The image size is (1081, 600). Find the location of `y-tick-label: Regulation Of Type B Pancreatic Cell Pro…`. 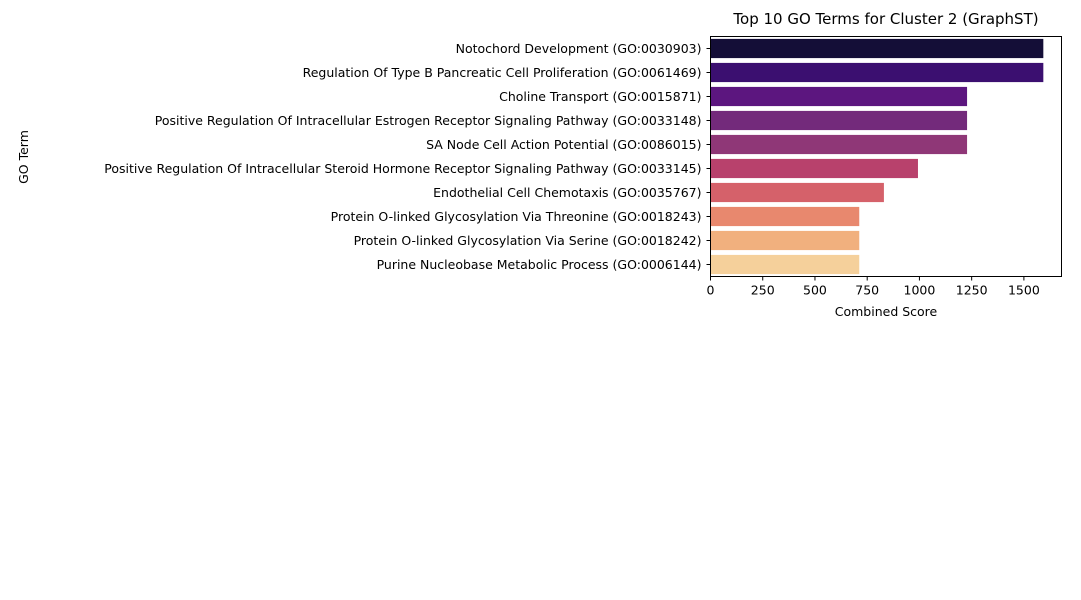

y-tick-label: Regulation Of Type B Pancreatic Cell Pro… is located at coordinates (502, 72).